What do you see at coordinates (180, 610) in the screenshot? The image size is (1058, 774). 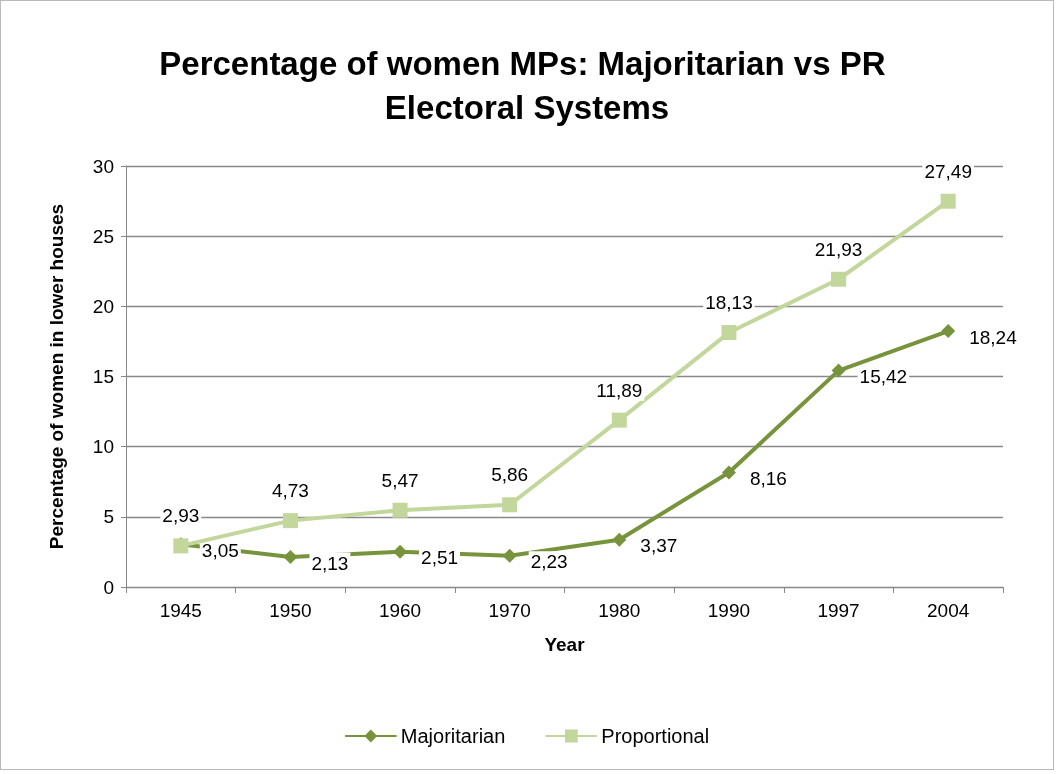 I see `x-tick-label: 1945` at bounding box center [180, 610].